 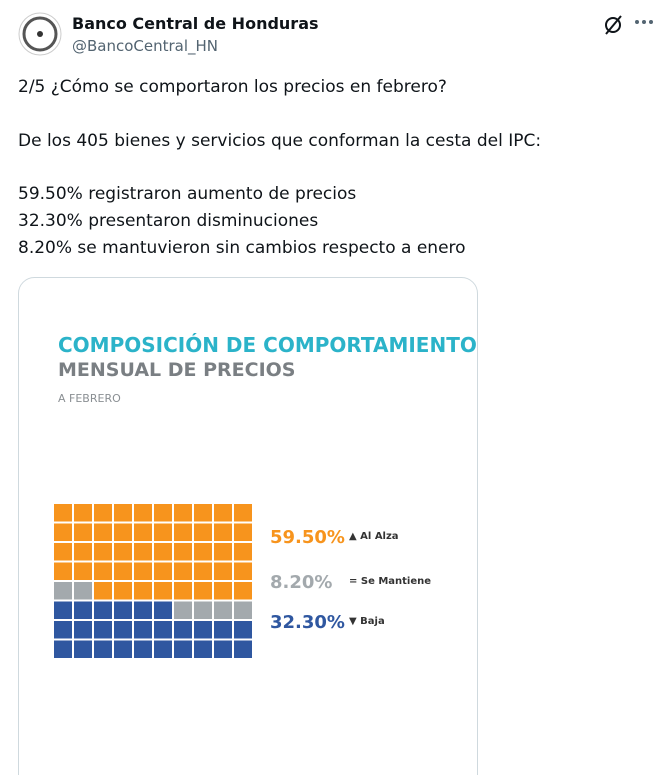 What do you see at coordinates (89, 398) in the screenshot?
I see `chart-note: A FEBRERO` at bounding box center [89, 398].